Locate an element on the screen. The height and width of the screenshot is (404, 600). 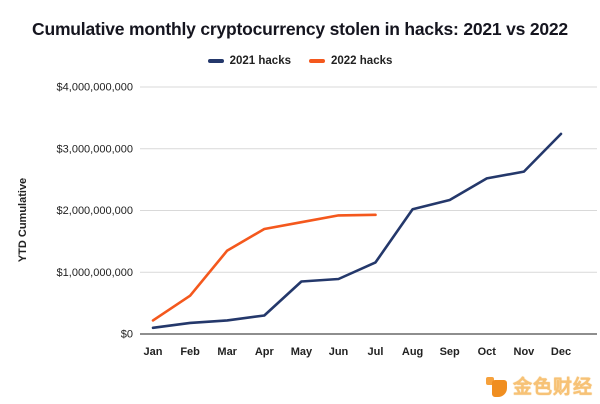
legend-item-2021: 2021 hacks is located at coordinates (249, 61).